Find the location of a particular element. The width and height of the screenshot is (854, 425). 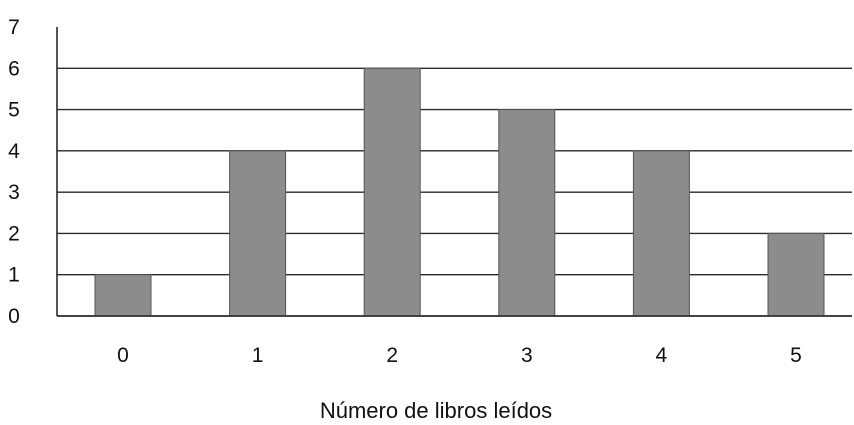

y-tick-label-4: 4 is located at coordinates (14, 151).